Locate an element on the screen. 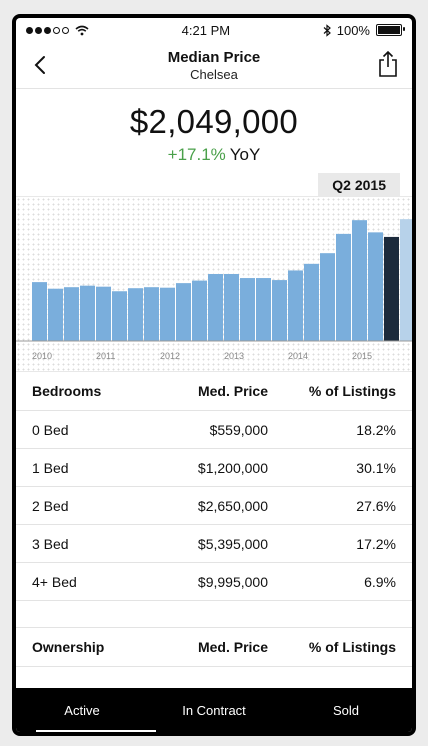 Image resolution: width=428 pixels, height=746 pixels. battery-area: 100% is located at coordinates (364, 30).